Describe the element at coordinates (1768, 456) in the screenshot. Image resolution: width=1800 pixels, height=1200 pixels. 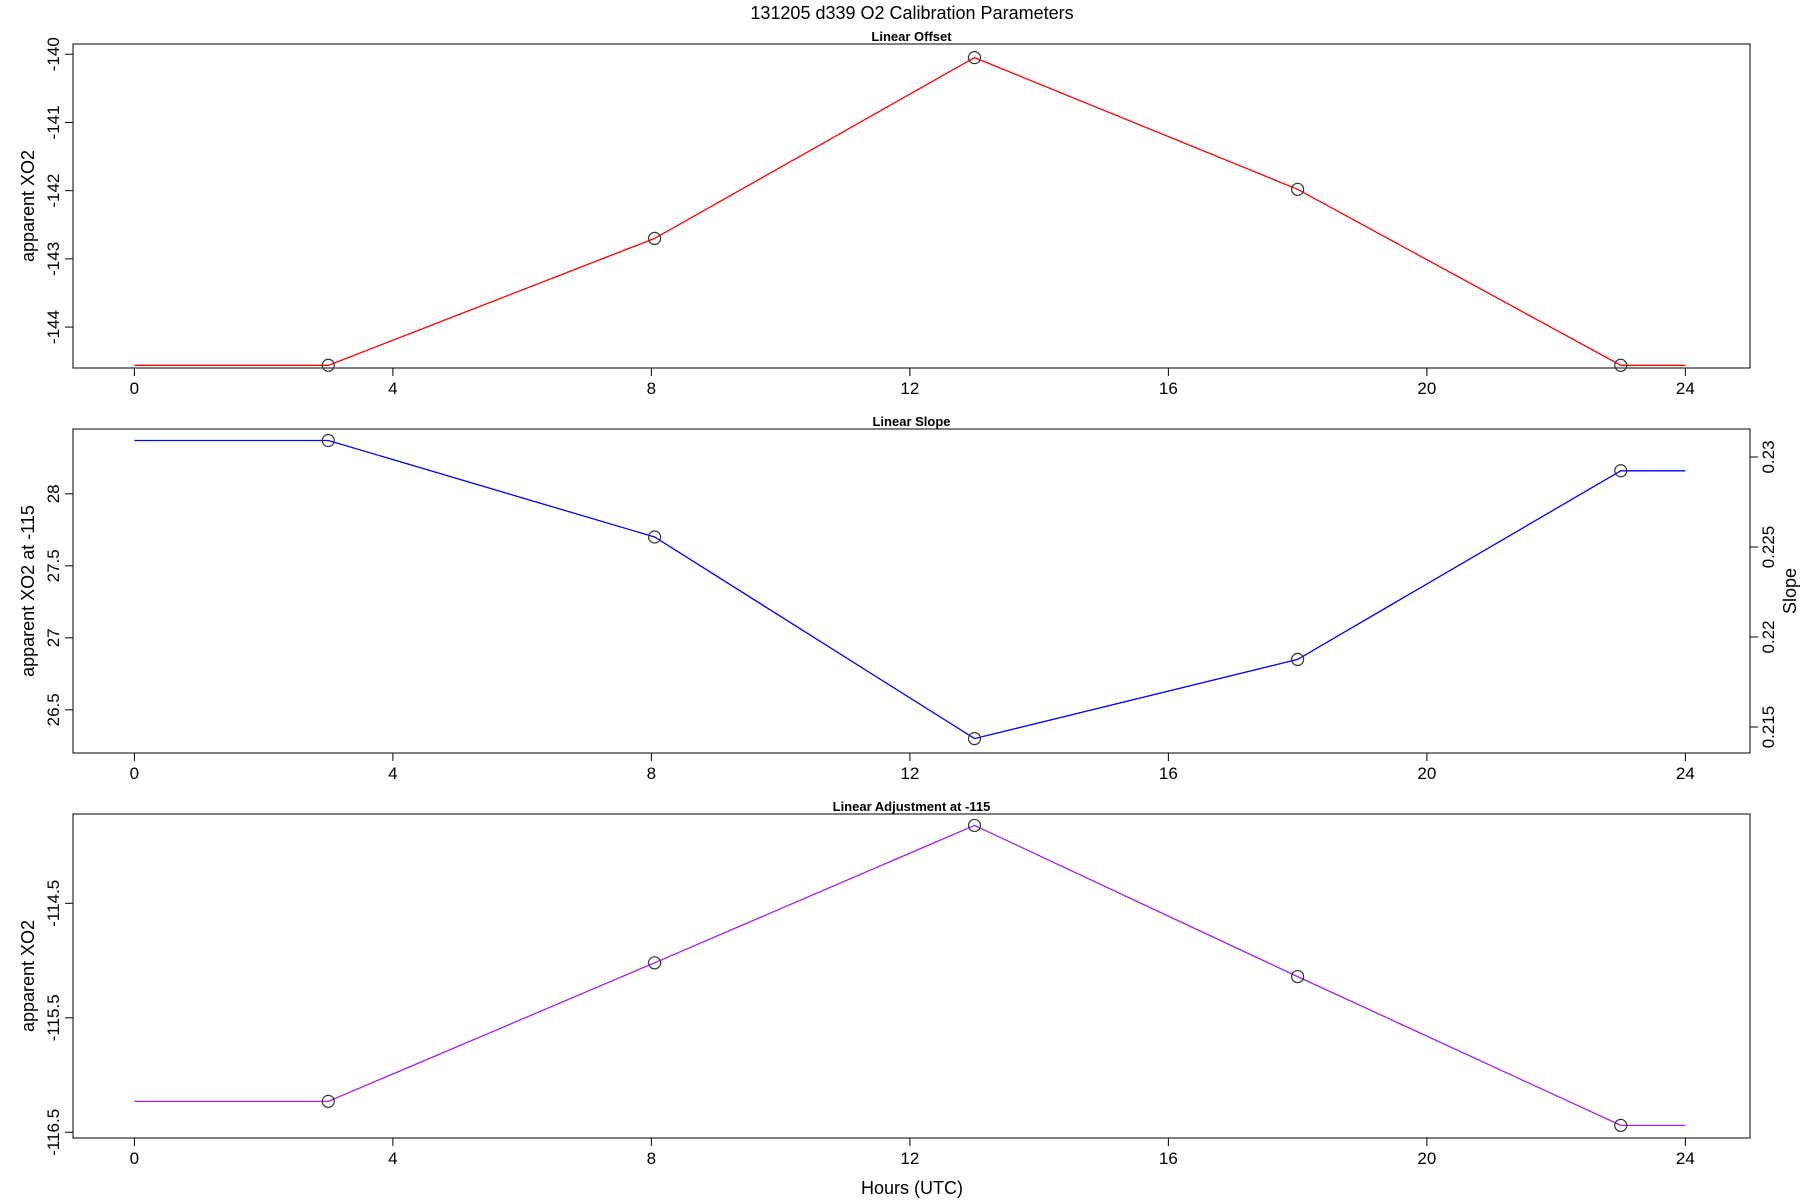
I see `y-right-tick-label: 0.23` at that location.